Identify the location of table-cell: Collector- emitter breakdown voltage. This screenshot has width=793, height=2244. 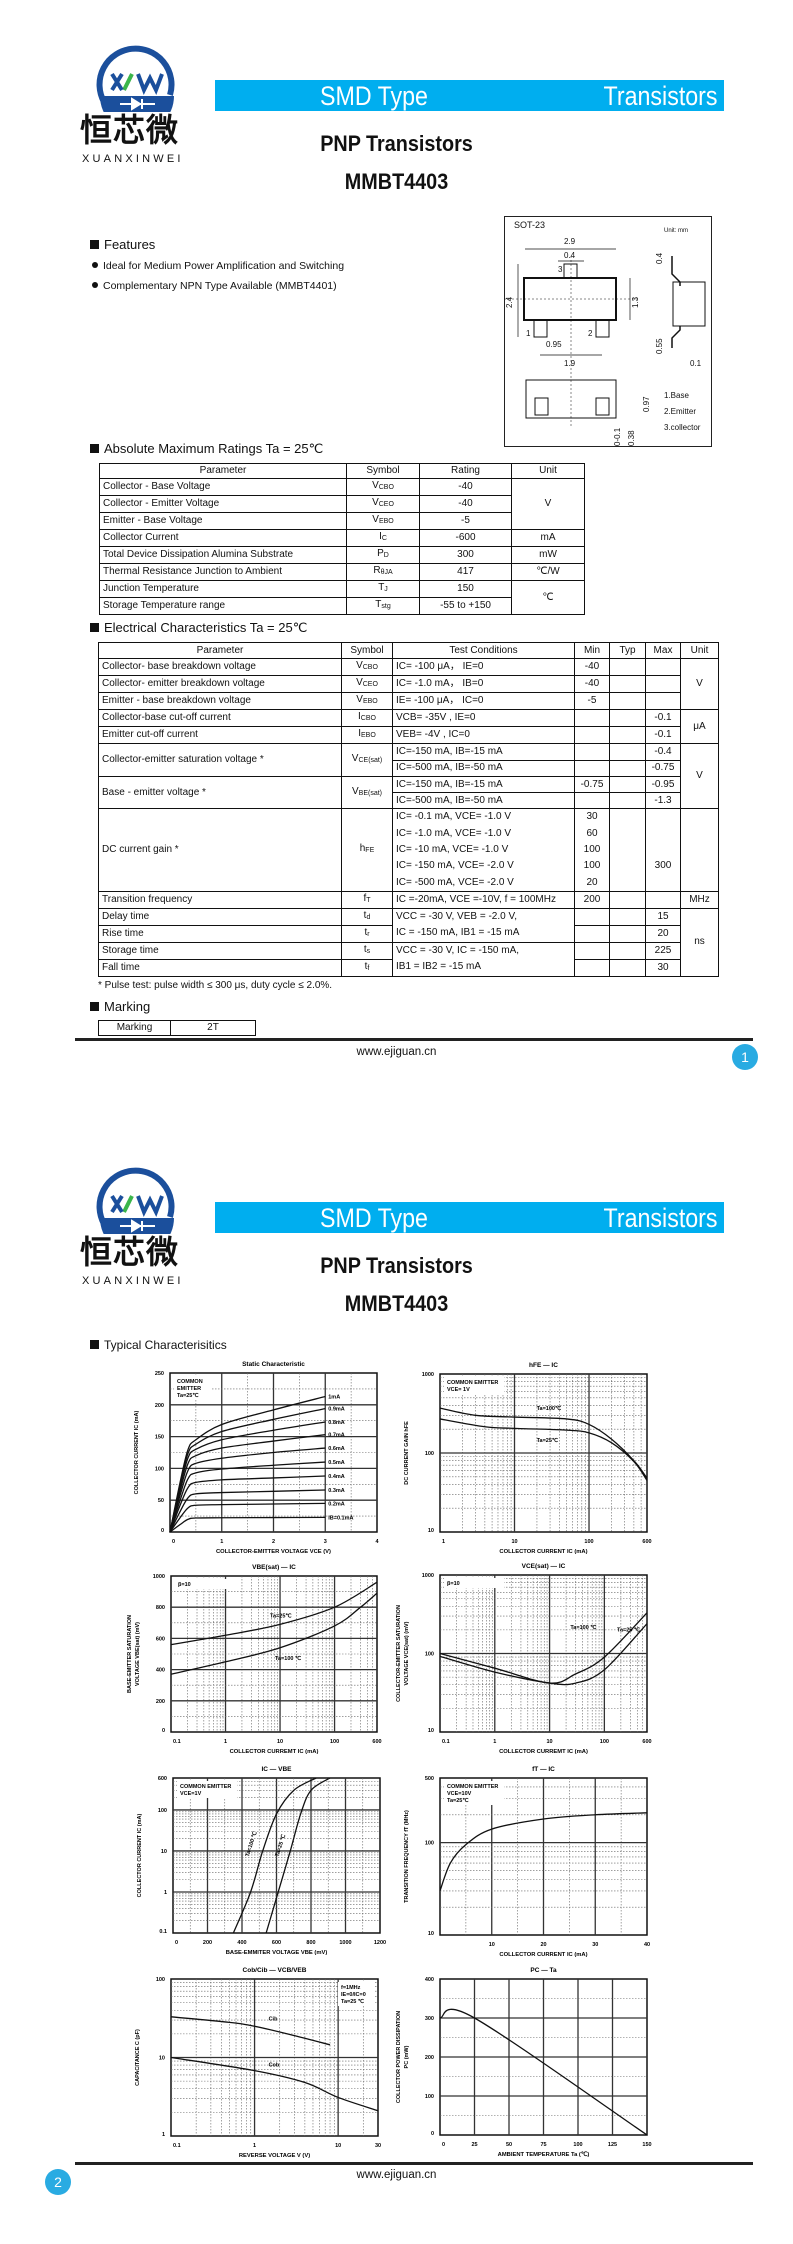
(220, 684).